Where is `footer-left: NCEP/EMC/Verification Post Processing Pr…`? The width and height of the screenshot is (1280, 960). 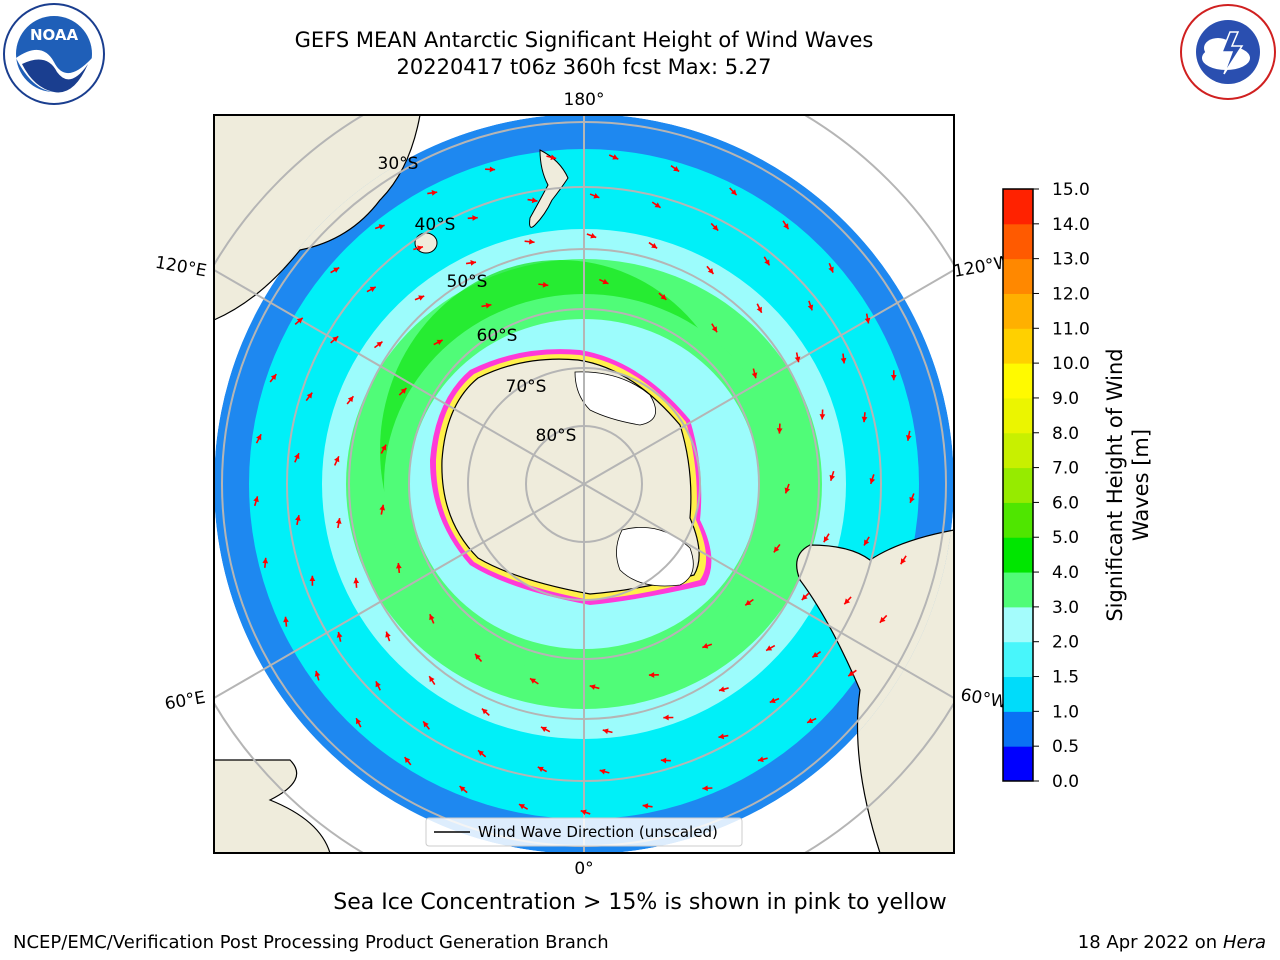 footer-left: NCEP/EMC/Verification Post Processing Pr… is located at coordinates (311, 942).